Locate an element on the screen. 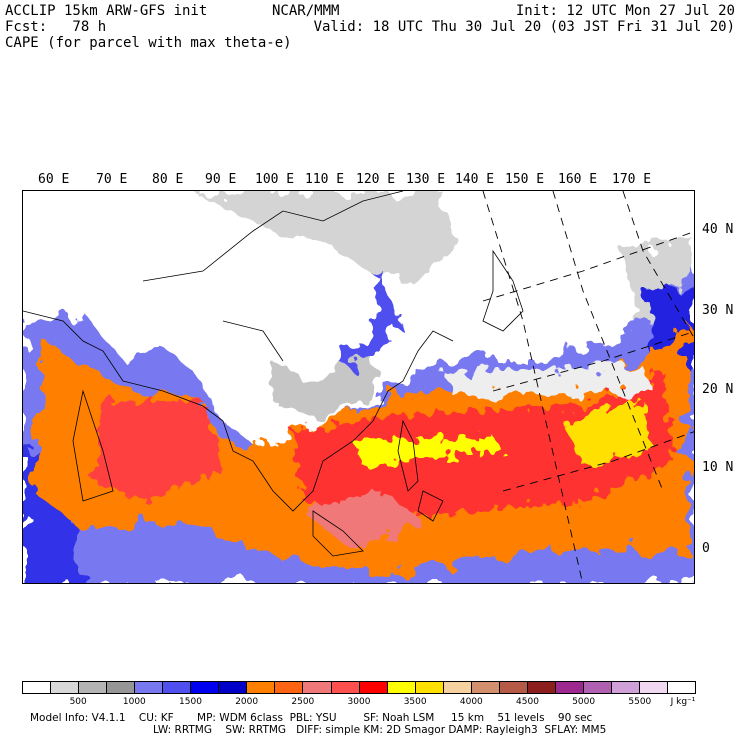 This screenshot has height=740, width=740. longitude-label: 120 E is located at coordinates (376, 179).